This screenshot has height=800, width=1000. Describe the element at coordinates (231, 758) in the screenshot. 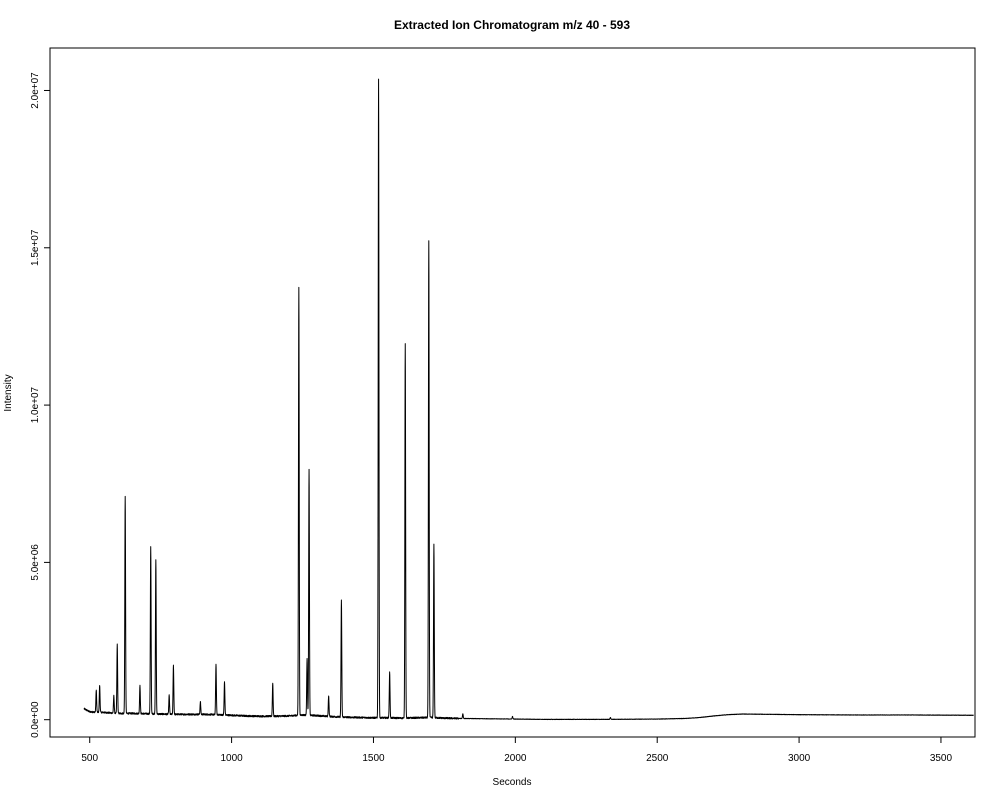

I see `x-tick-label: 1000` at that location.